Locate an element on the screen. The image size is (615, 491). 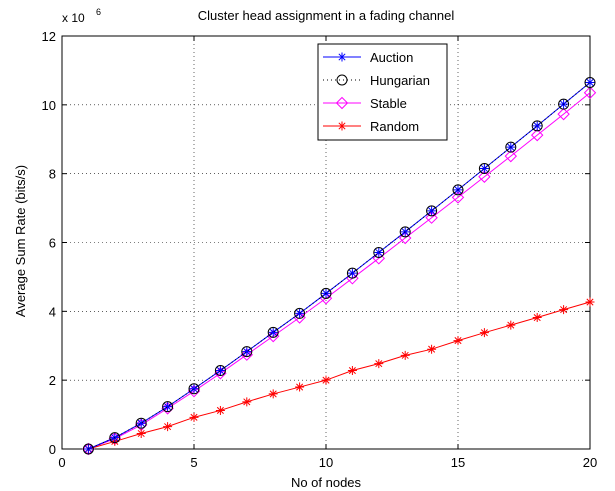
legend-entry-auction: Auction is located at coordinates (368, 57).